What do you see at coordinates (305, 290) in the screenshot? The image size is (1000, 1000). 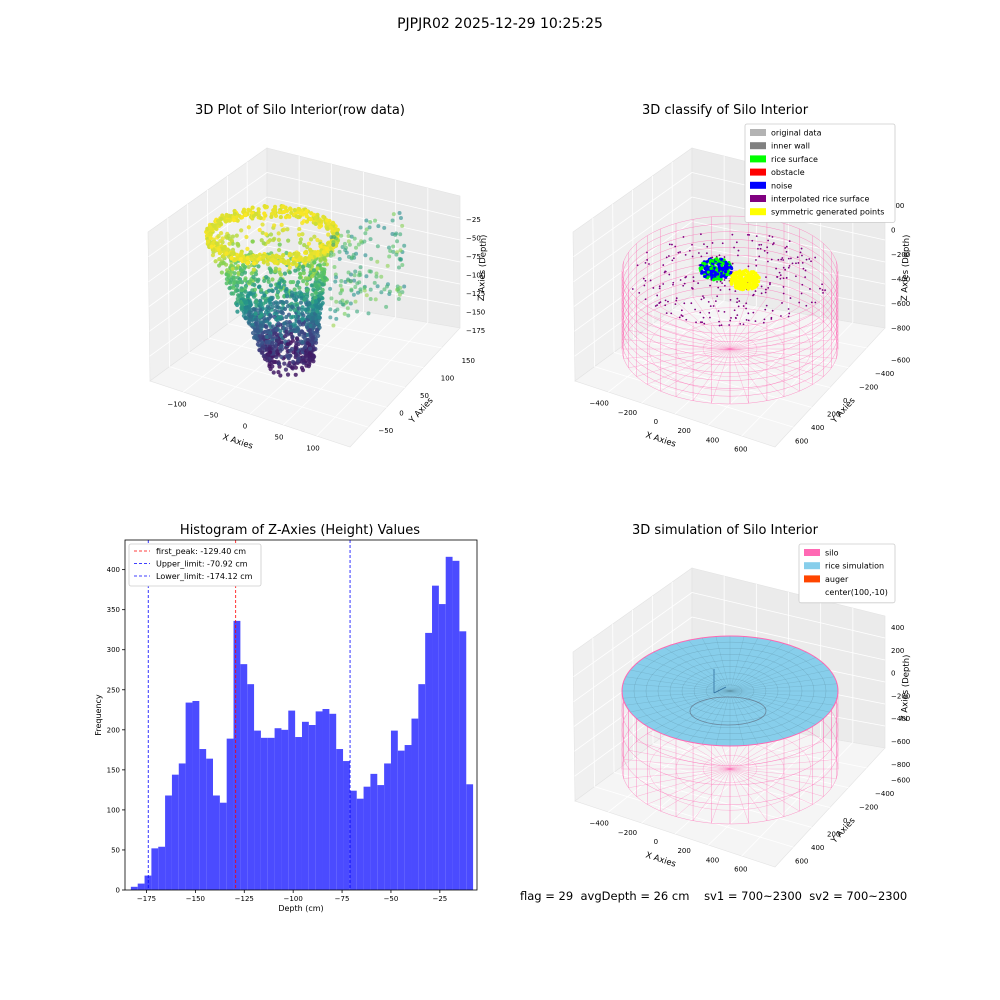 I see `p1-points` at bounding box center [305, 290].